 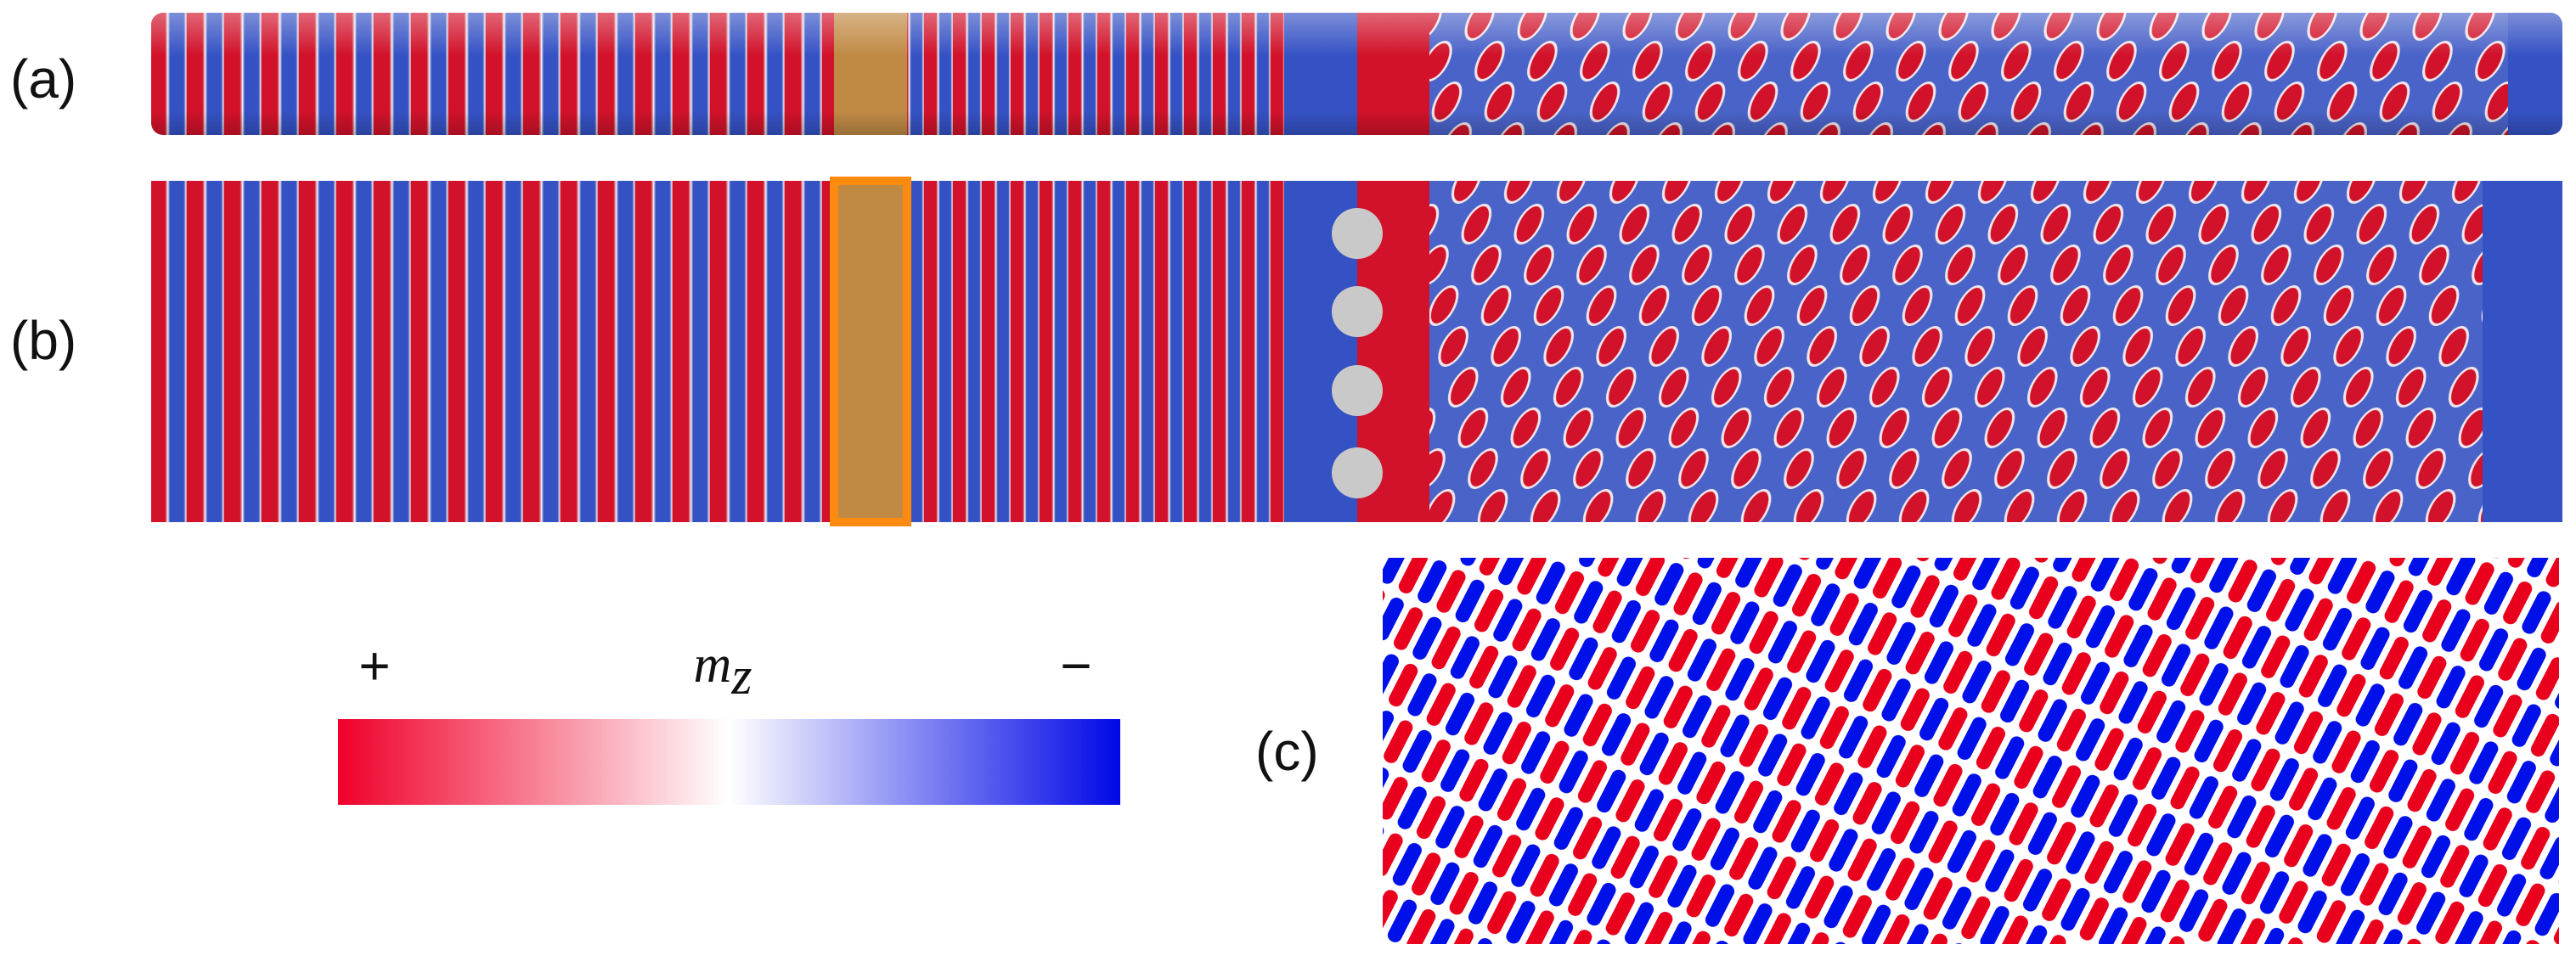 I want to click on colorbar-plus: +, so click(x=374, y=665).